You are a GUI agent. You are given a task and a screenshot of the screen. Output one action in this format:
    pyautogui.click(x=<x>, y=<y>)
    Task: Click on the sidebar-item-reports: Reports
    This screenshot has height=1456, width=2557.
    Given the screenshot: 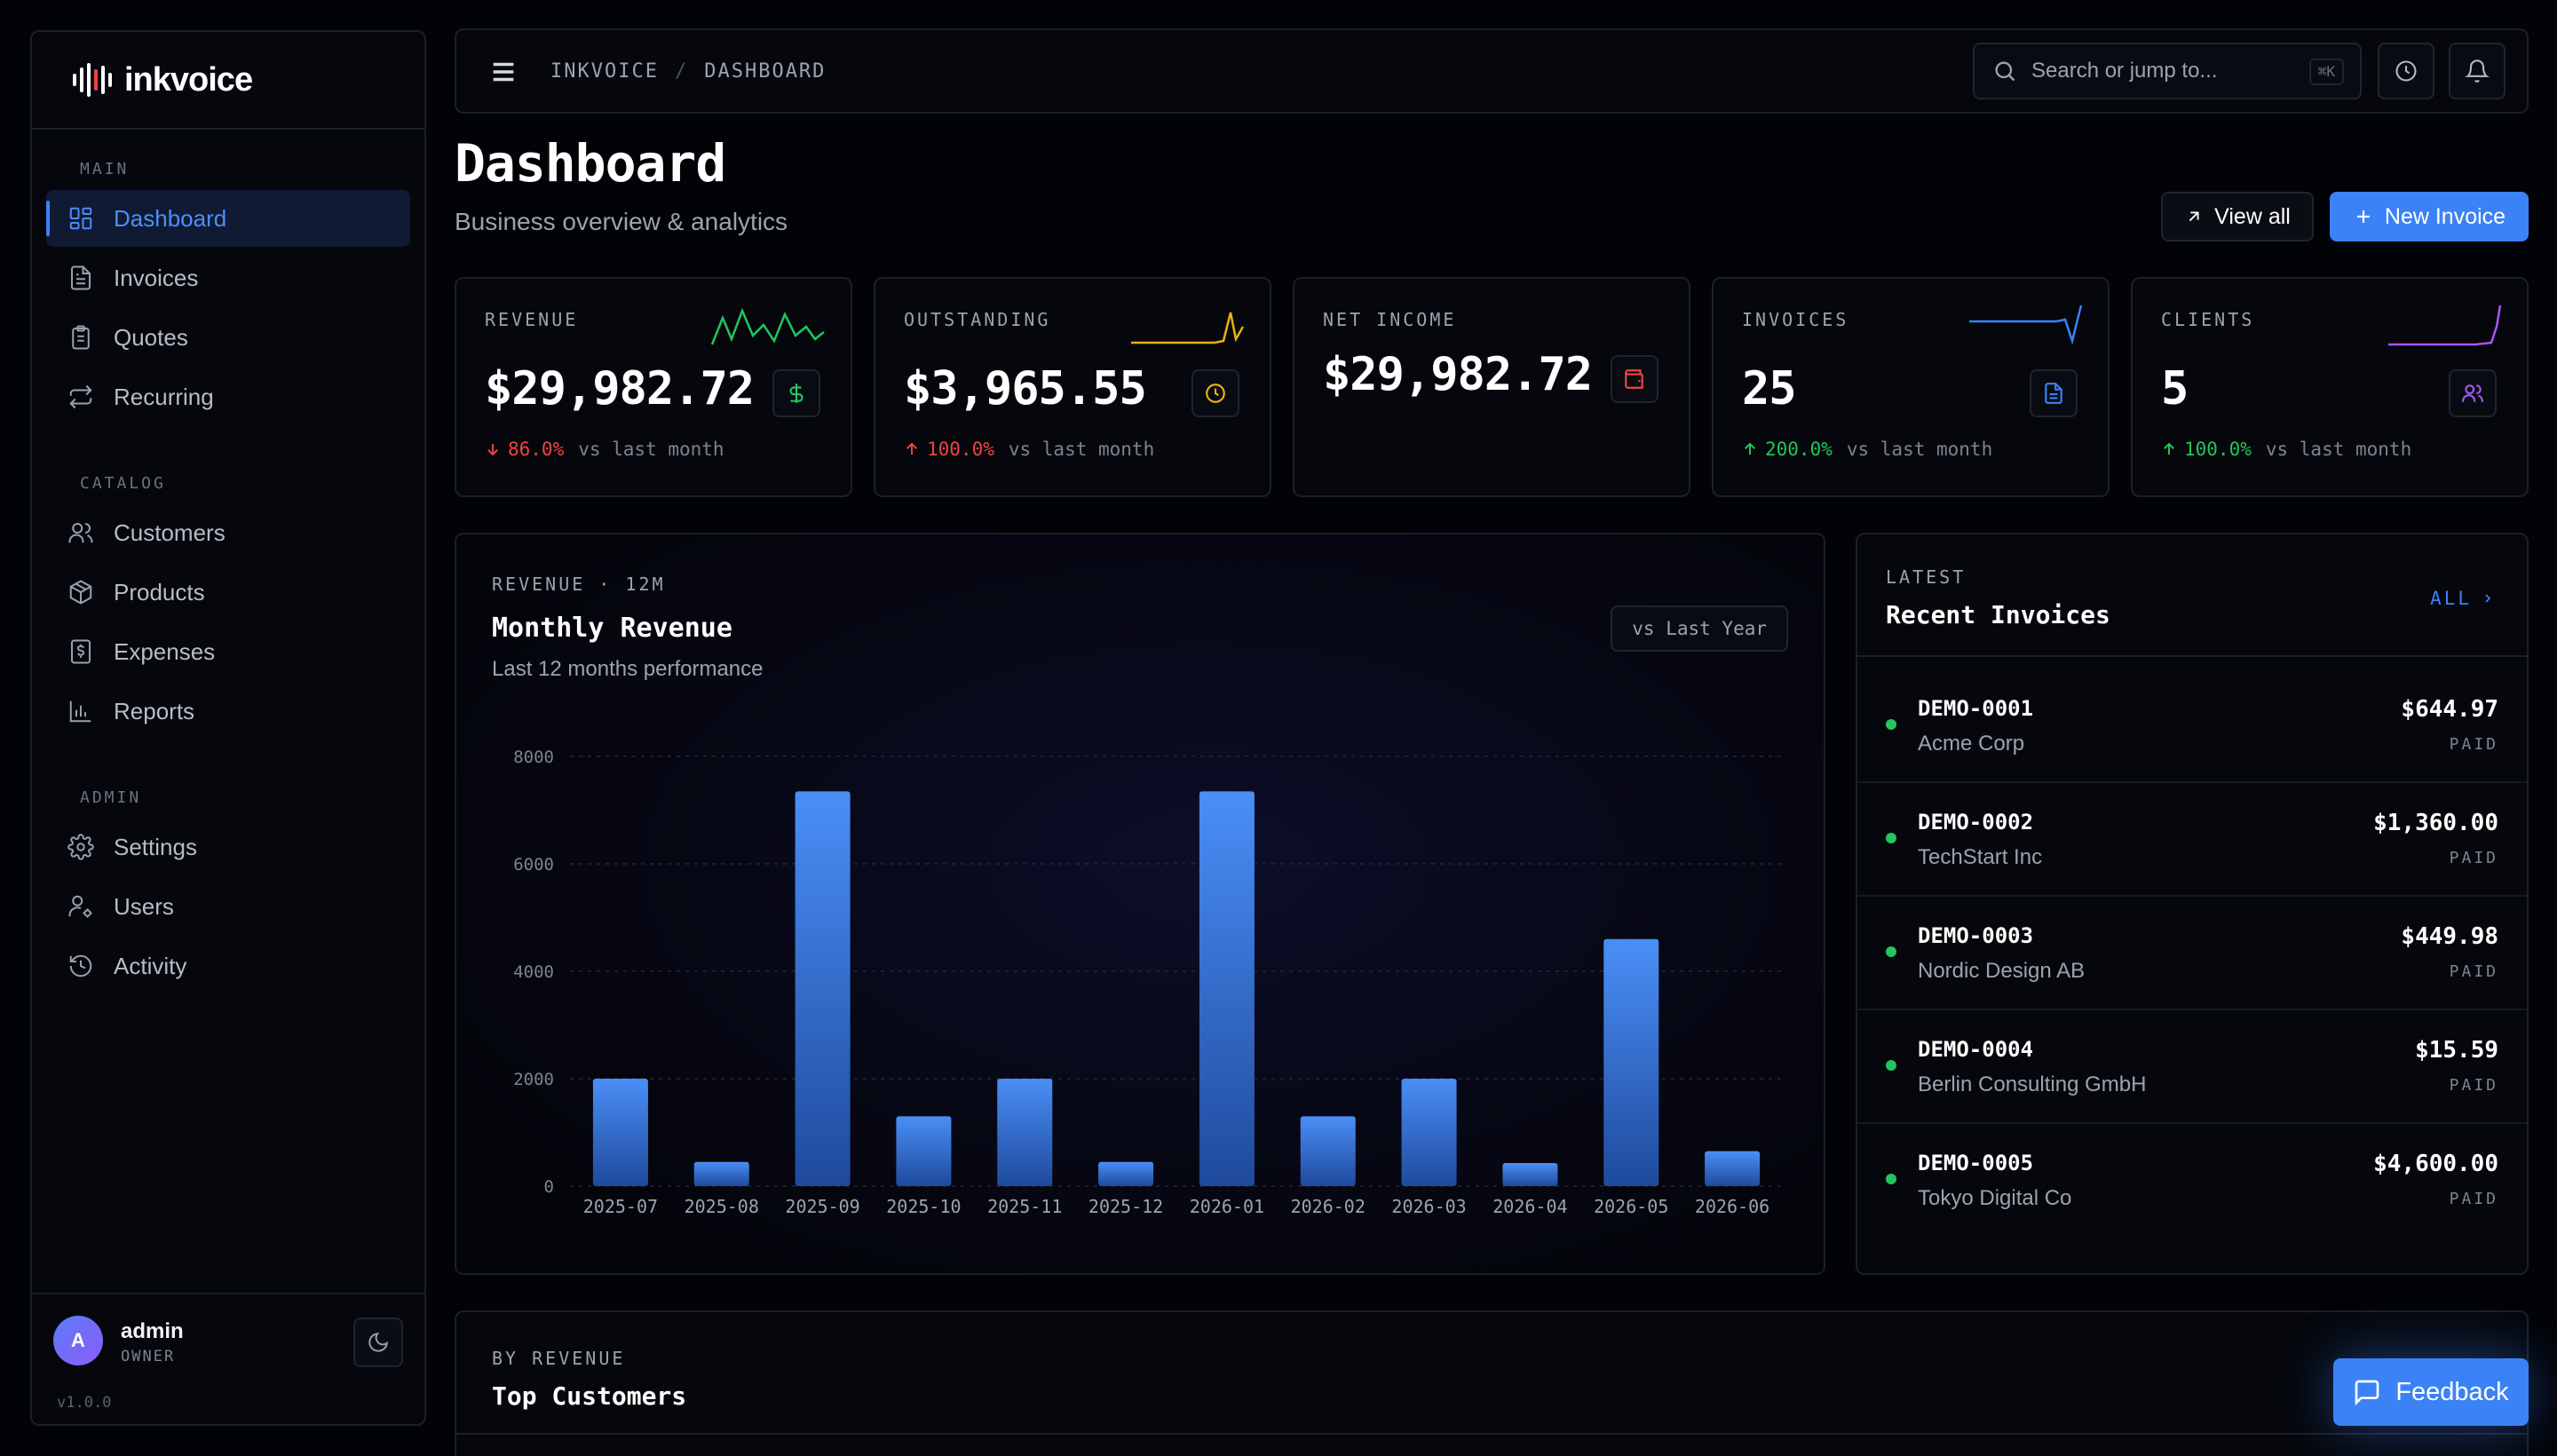 What is the action you would take?
    pyautogui.click(x=228, y=711)
    